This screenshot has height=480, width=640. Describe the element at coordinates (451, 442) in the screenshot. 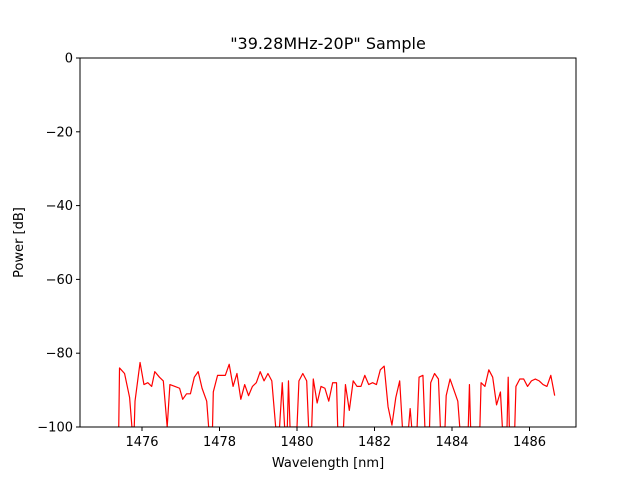

I see `x-tick-label: 1484` at that location.